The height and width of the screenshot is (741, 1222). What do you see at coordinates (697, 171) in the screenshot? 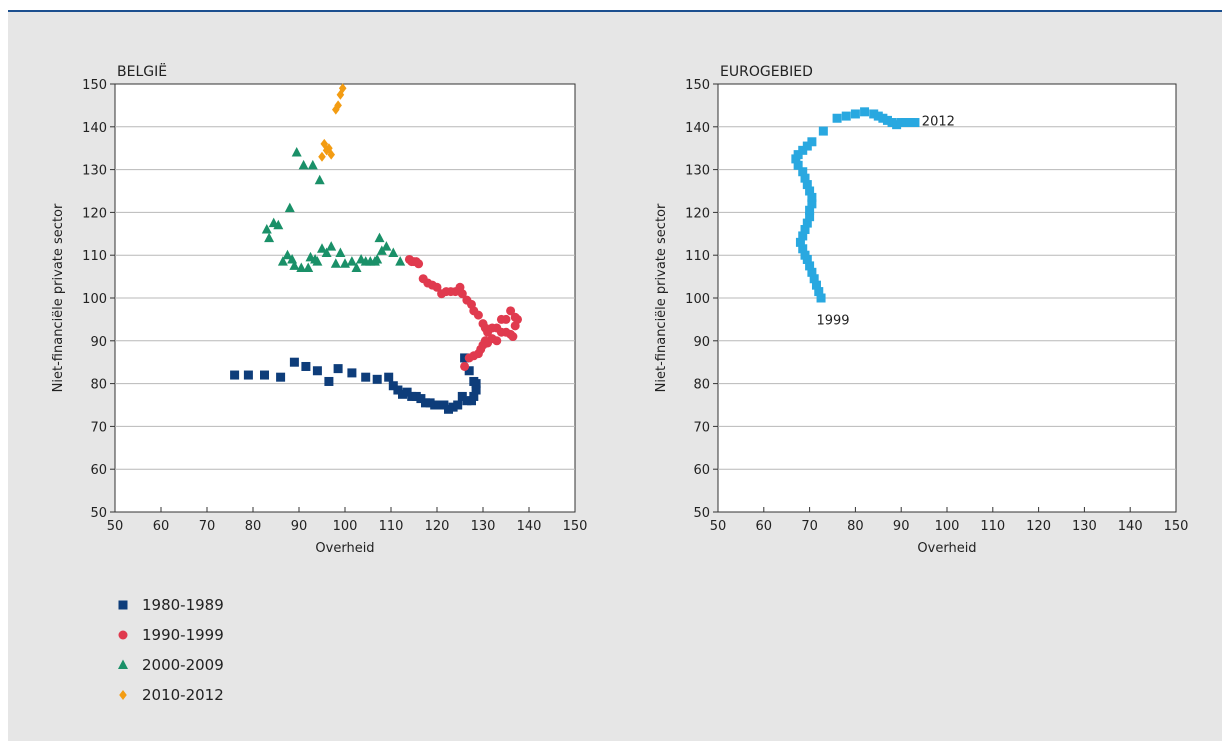
I see `eurogebied-y-tick-label: 130` at bounding box center [697, 171].